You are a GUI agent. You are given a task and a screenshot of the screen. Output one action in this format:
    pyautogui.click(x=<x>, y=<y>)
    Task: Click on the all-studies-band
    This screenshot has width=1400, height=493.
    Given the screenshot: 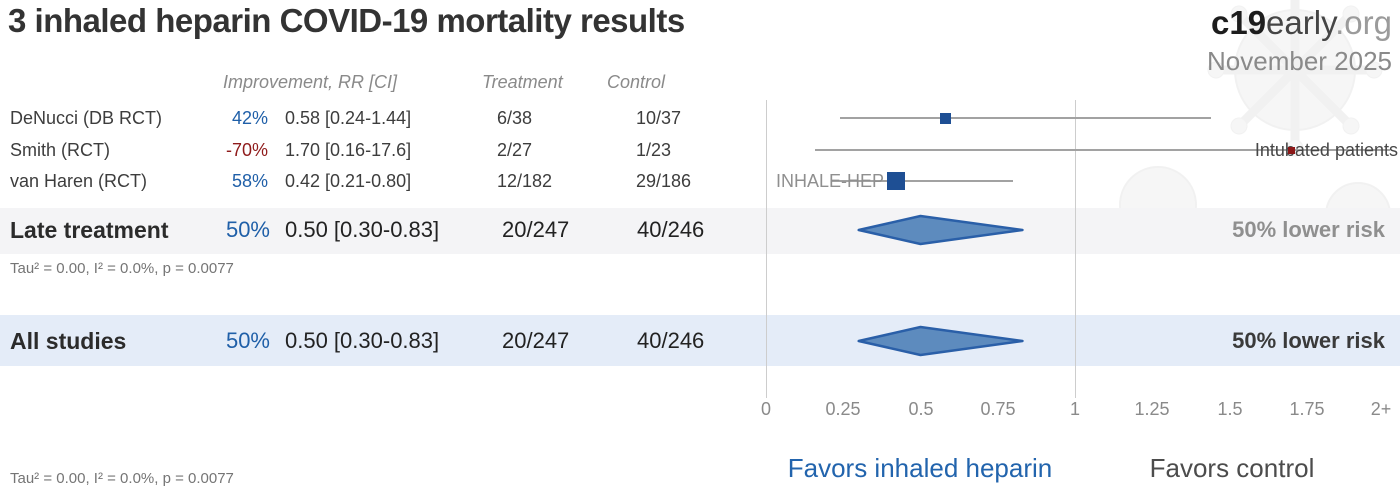 What is the action you would take?
    pyautogui.click(x=700, y=340)
    